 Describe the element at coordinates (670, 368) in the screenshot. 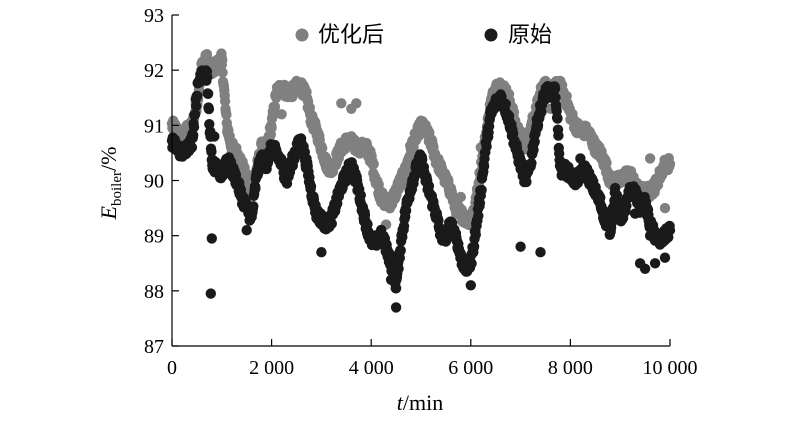

I see `x-tick-label: 10 000` at that location.